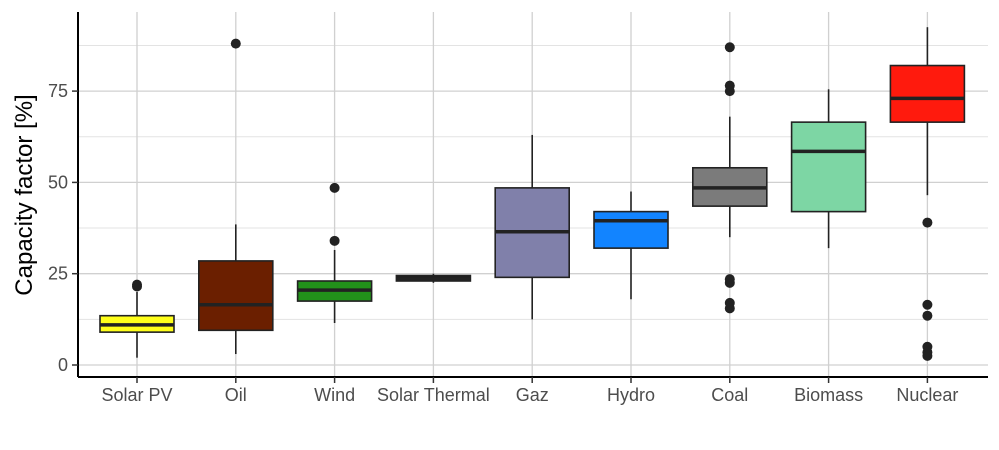  What do you see at coordinates (334, 253) in the screenshot?
I see `box-wind` at bounding box center [334, 253].